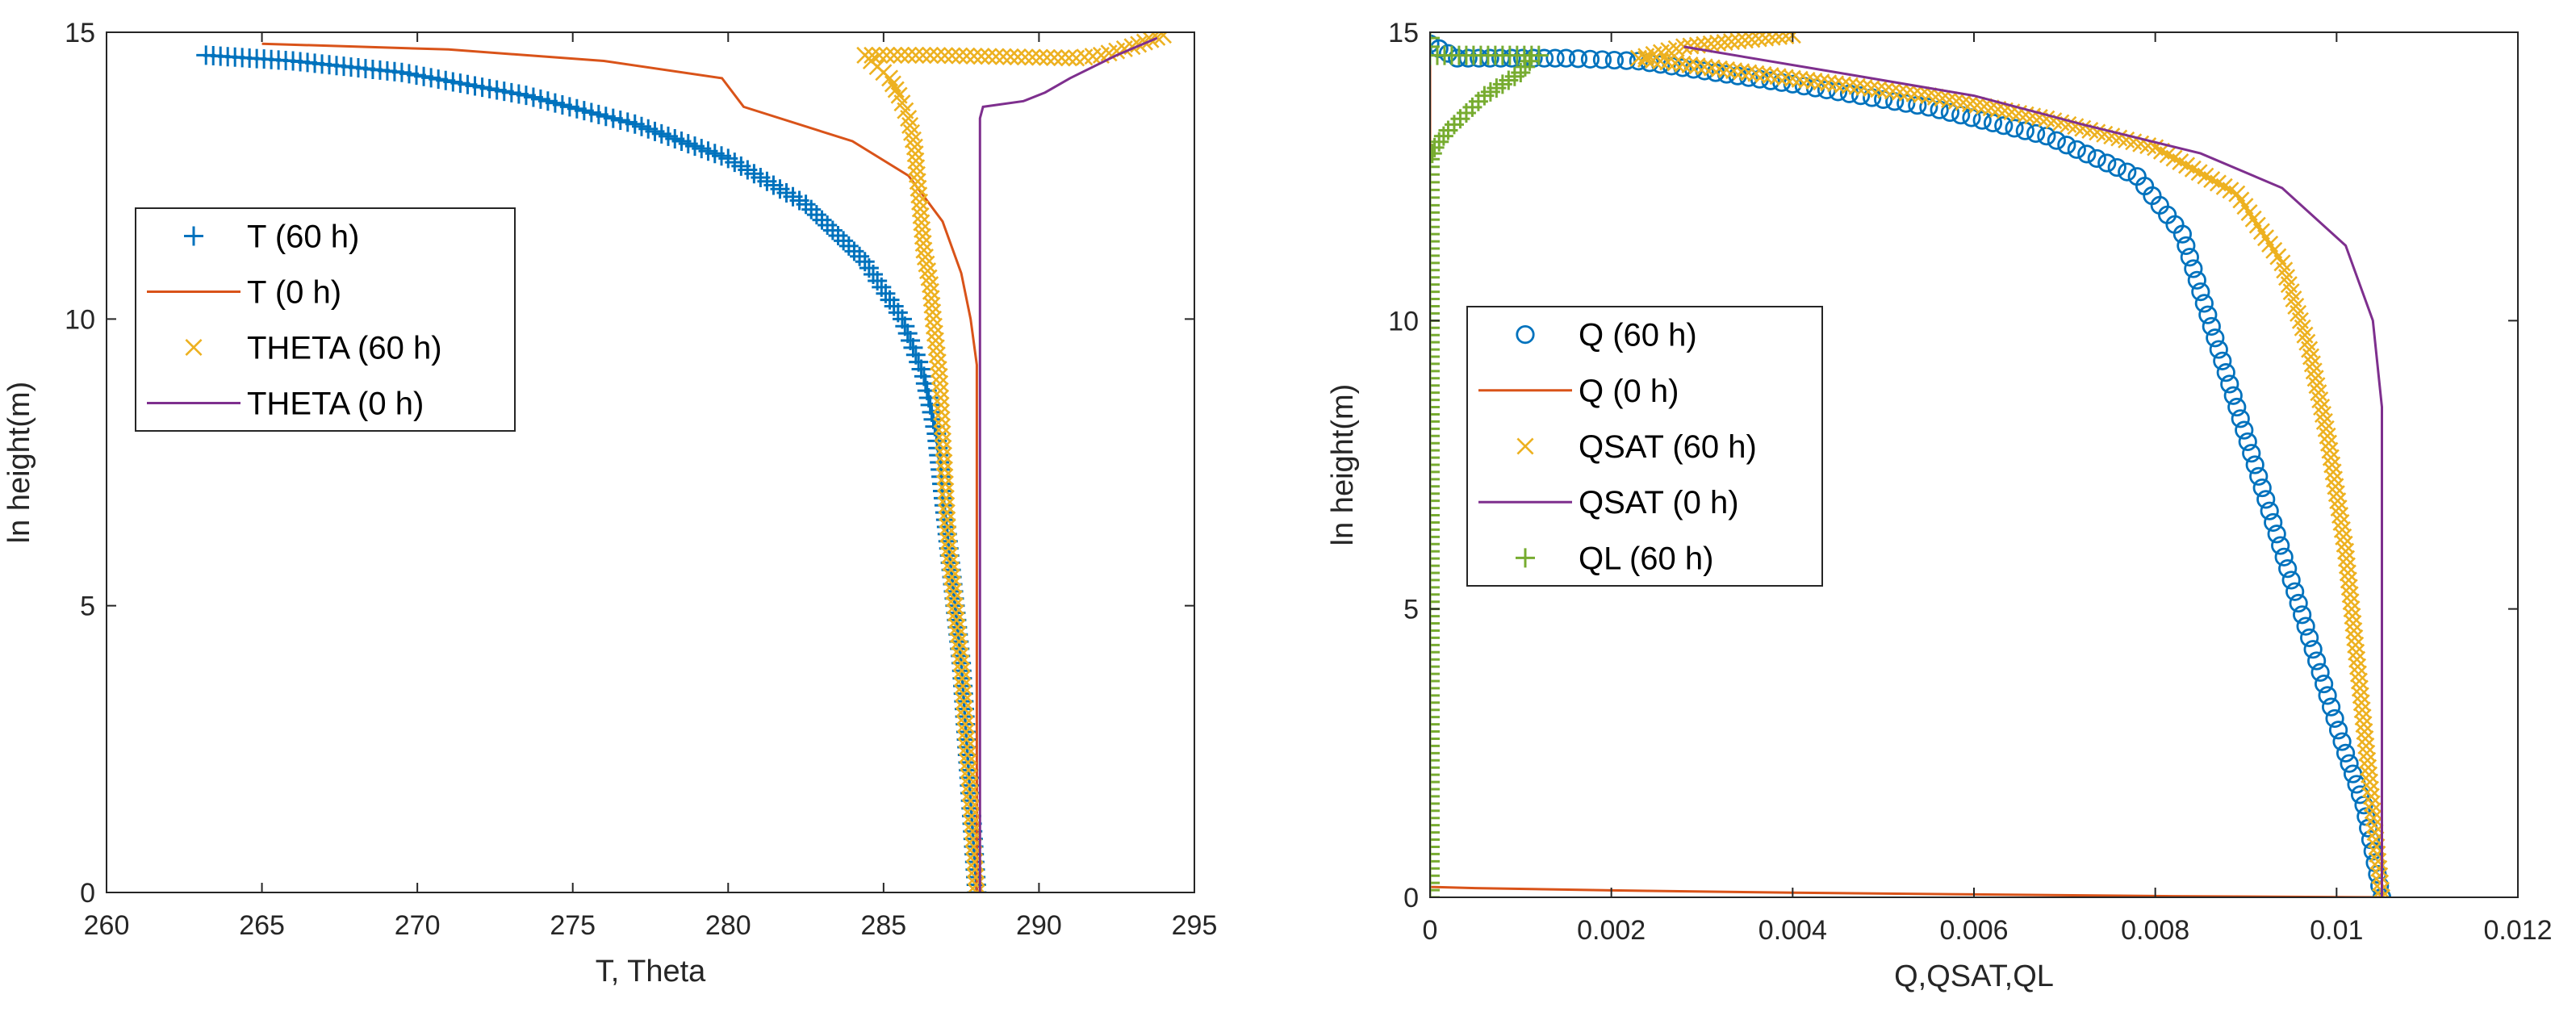 The width and height of the screenshot is (2576, 1024). Describe the element at coordinates (1973, 931) in the screenshot. I see `right-x-tick-label: 0.006` at that location.